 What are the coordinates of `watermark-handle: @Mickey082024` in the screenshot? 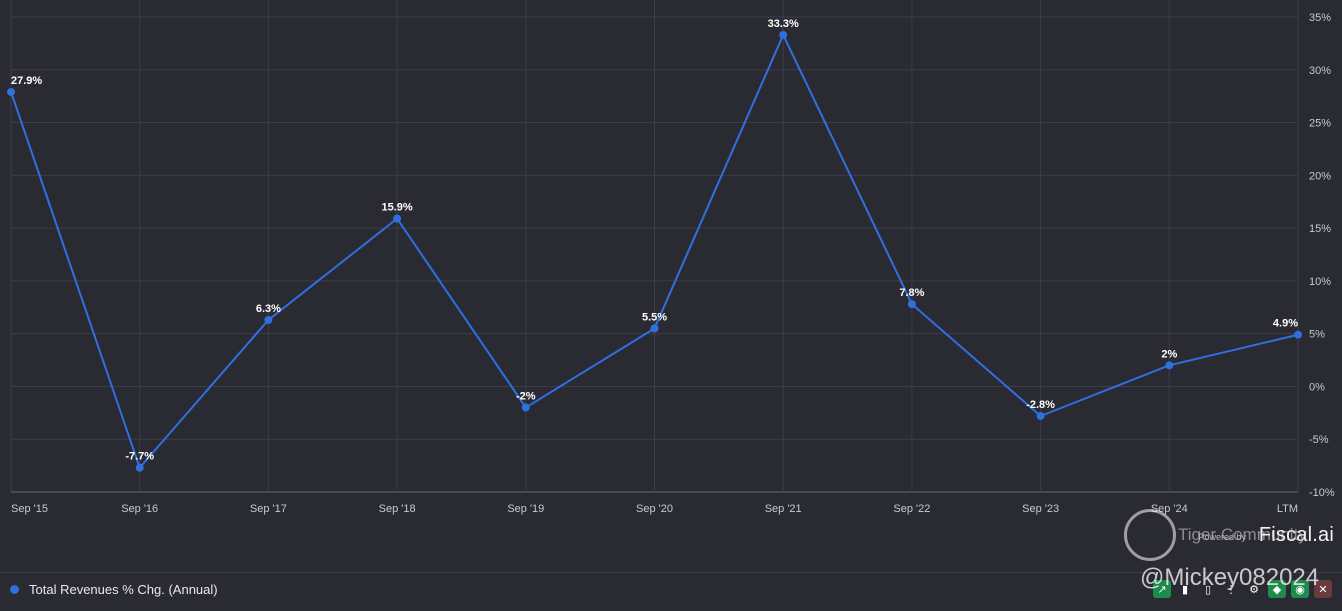 It's located at (1230, 577).